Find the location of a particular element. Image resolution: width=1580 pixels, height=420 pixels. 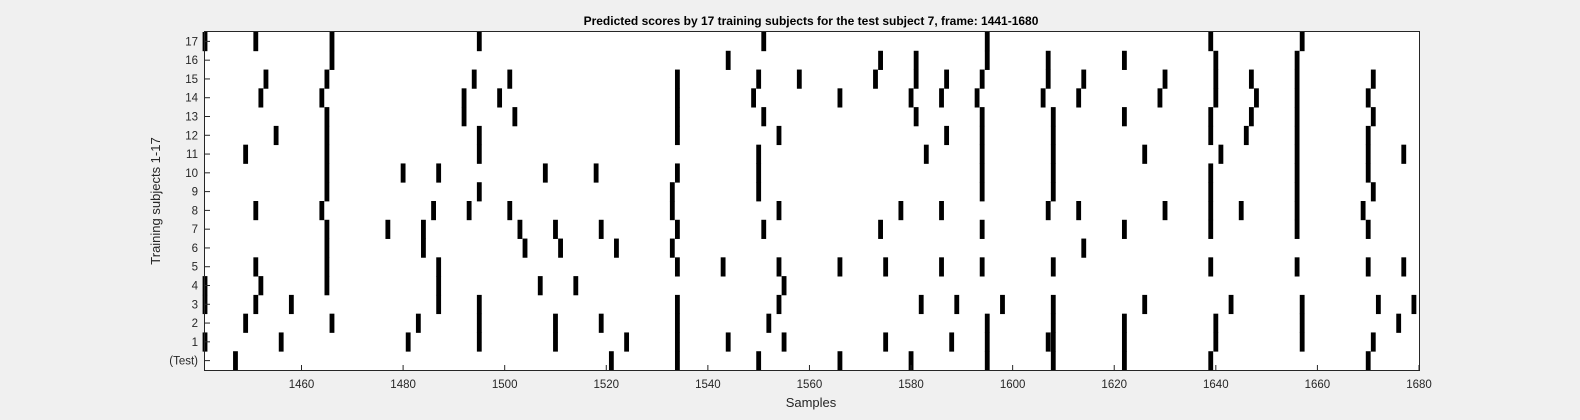

y-tick-label: 3 is located at coordinates (195, 305).